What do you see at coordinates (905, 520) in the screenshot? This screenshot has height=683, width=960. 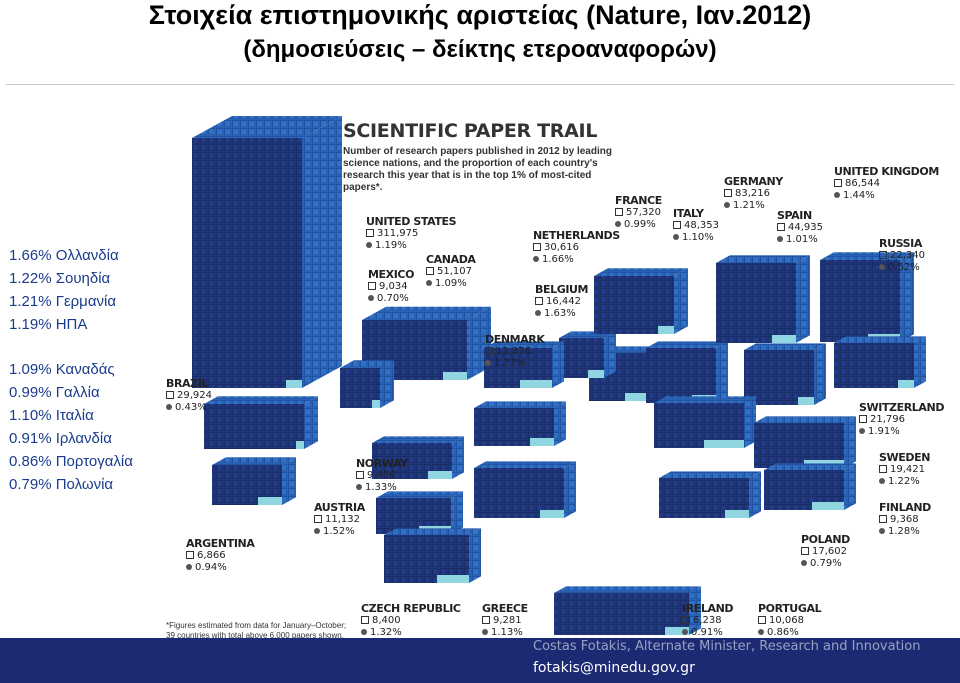 I see `country-label: FINLAND 9,368 1.28%` at bounding box center [905, 520].